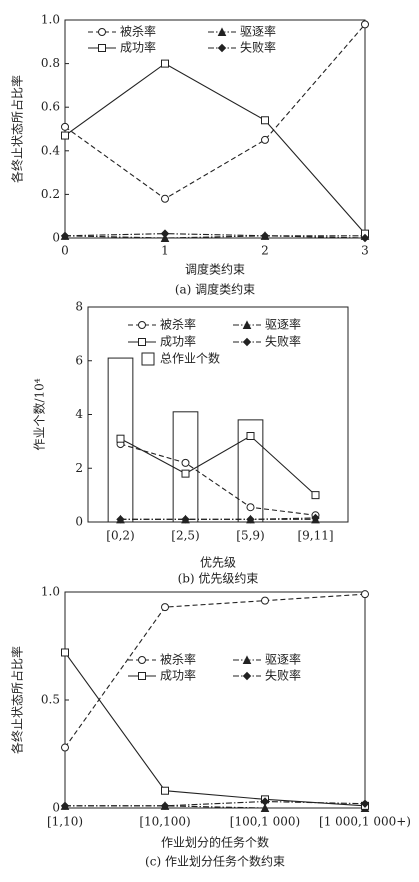 Image resolution: width=419 pixels, height=882 pixels. Describe the element at coordinates (190, 358) in the screenshot. I see `legend-label: 总作业个数` at that location.